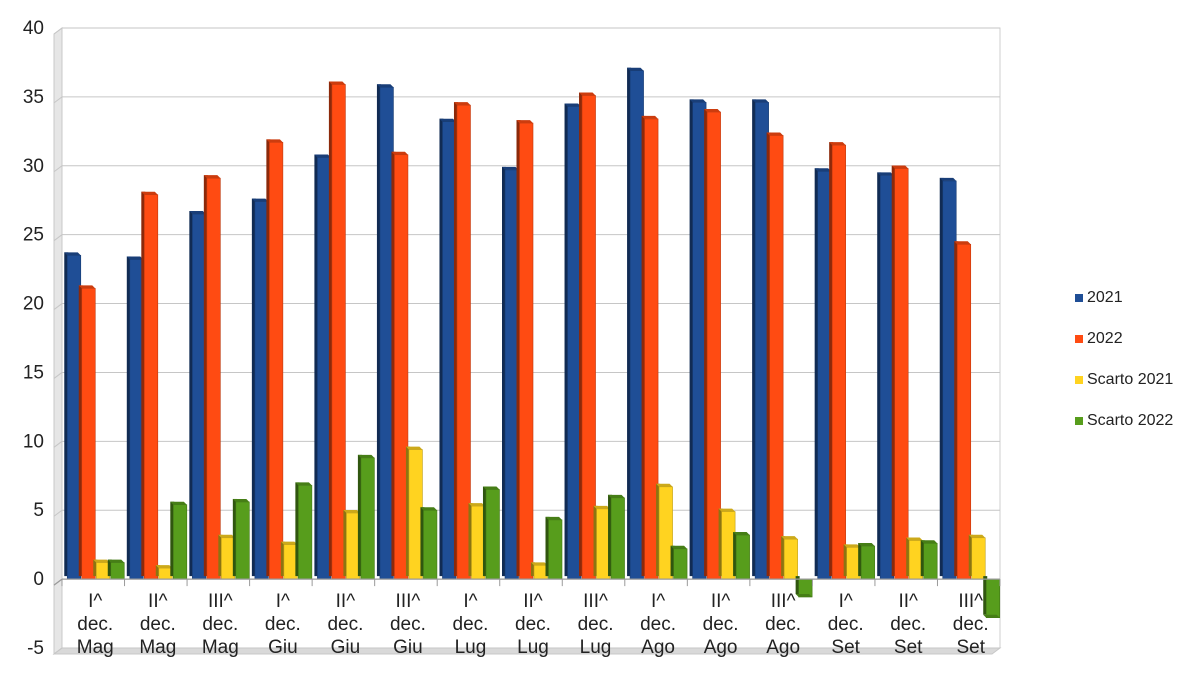  I want to click on y-tick-label: 30, so click(33, 166).